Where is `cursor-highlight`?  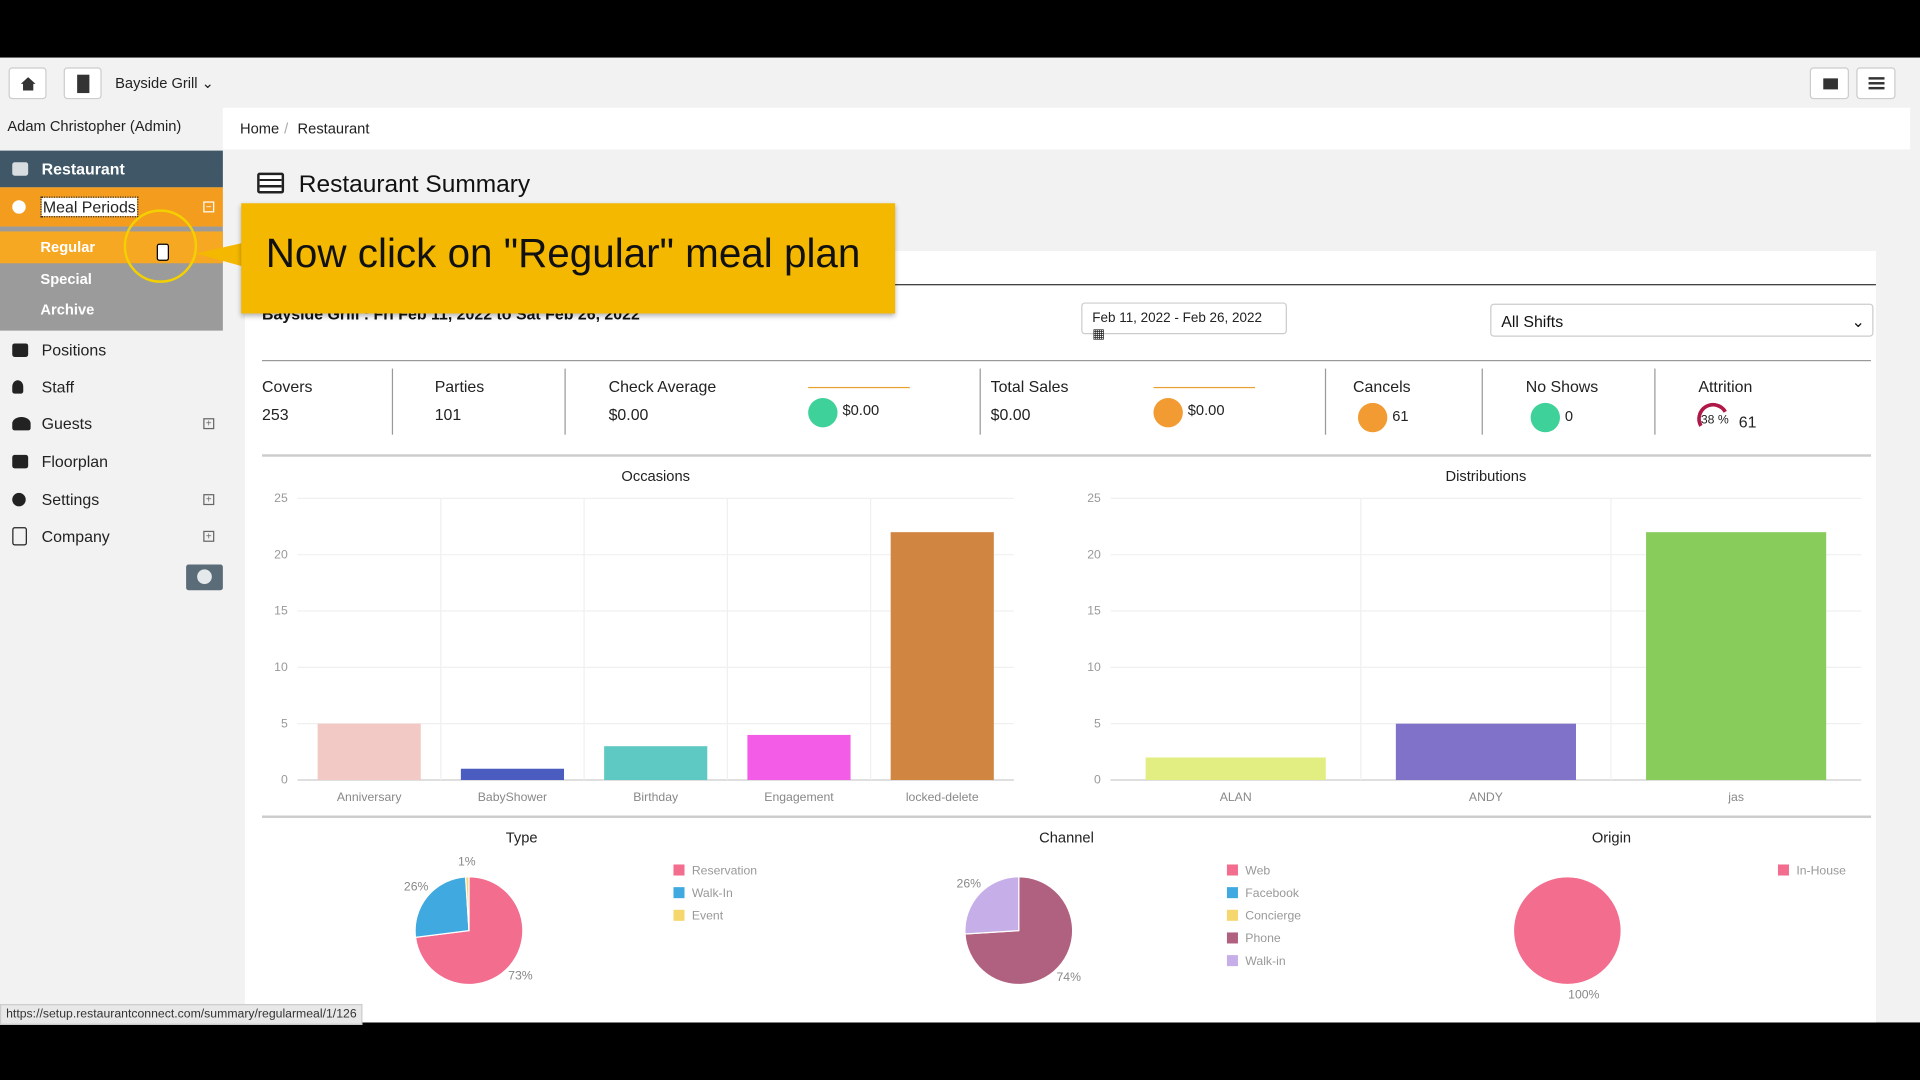
cursor-highlight is located at coordinates (160, 246).